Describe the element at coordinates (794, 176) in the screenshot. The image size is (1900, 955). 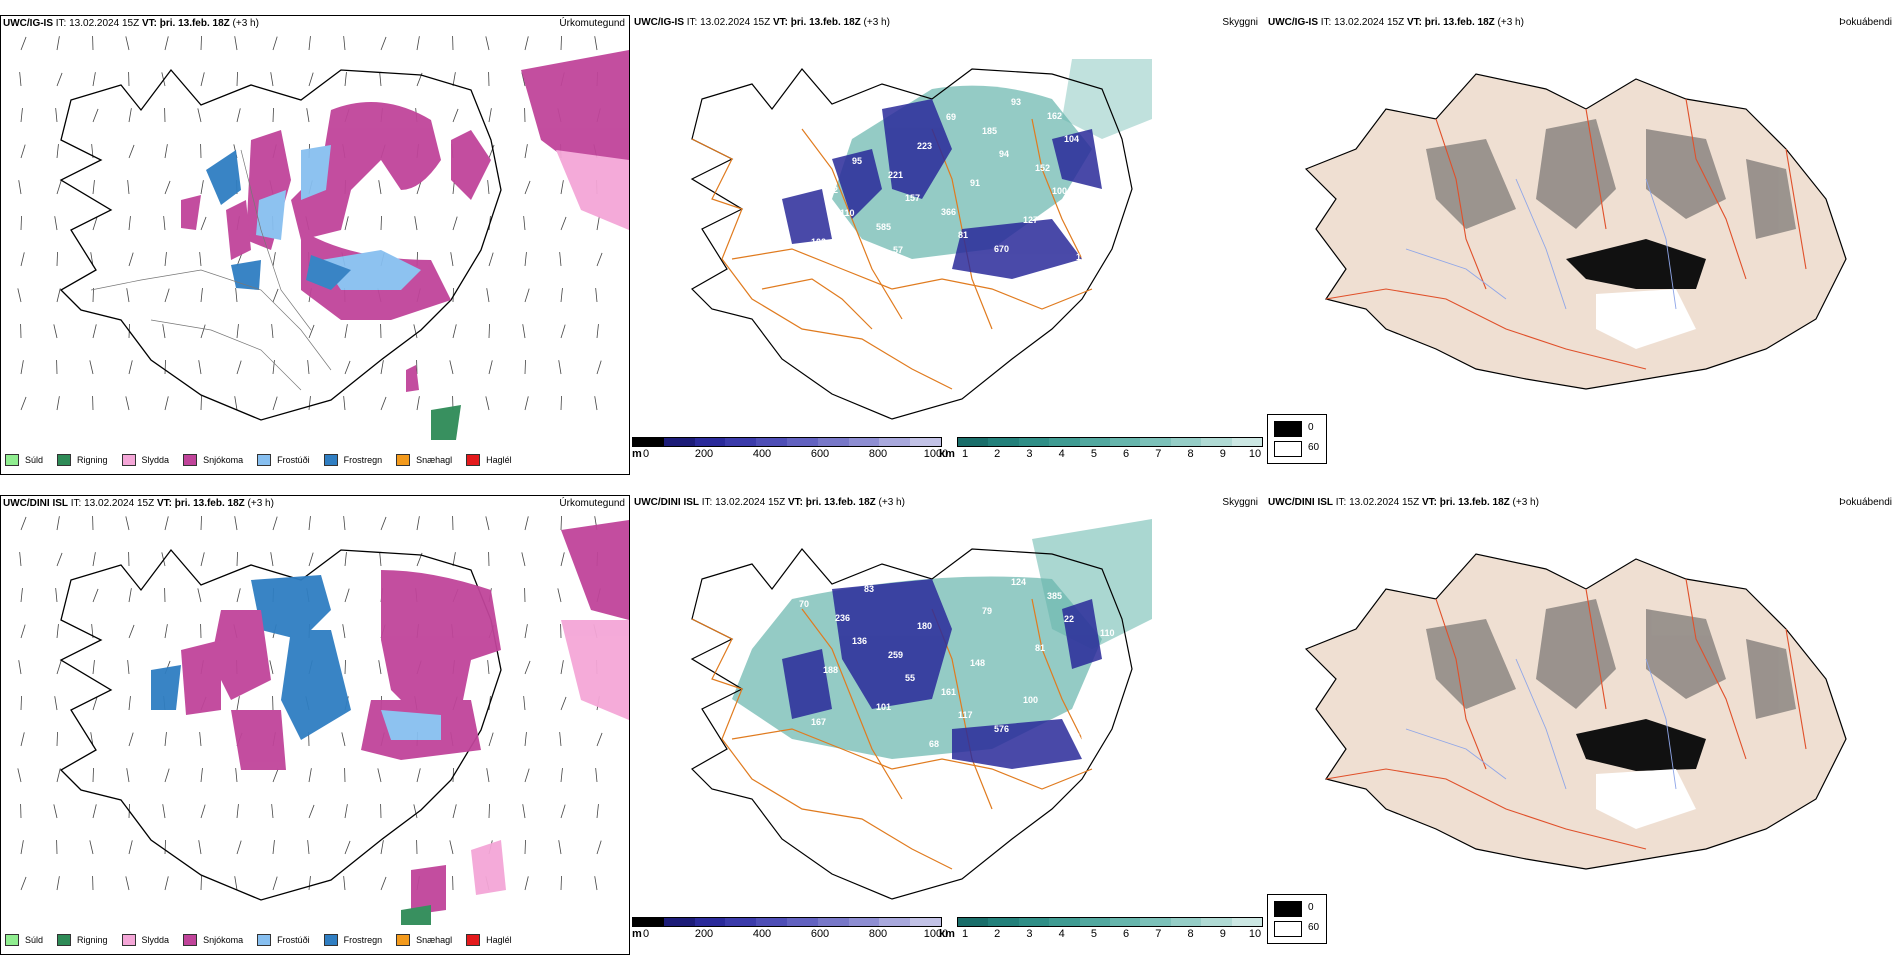
I see `cloudbase-value-label: 107` at that location.